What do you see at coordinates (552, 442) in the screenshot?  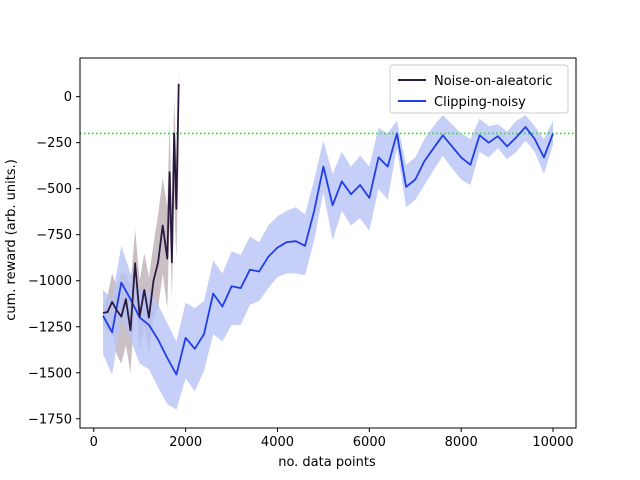 I see `x-tick-label: 10000` at bounding box center [552, 442].